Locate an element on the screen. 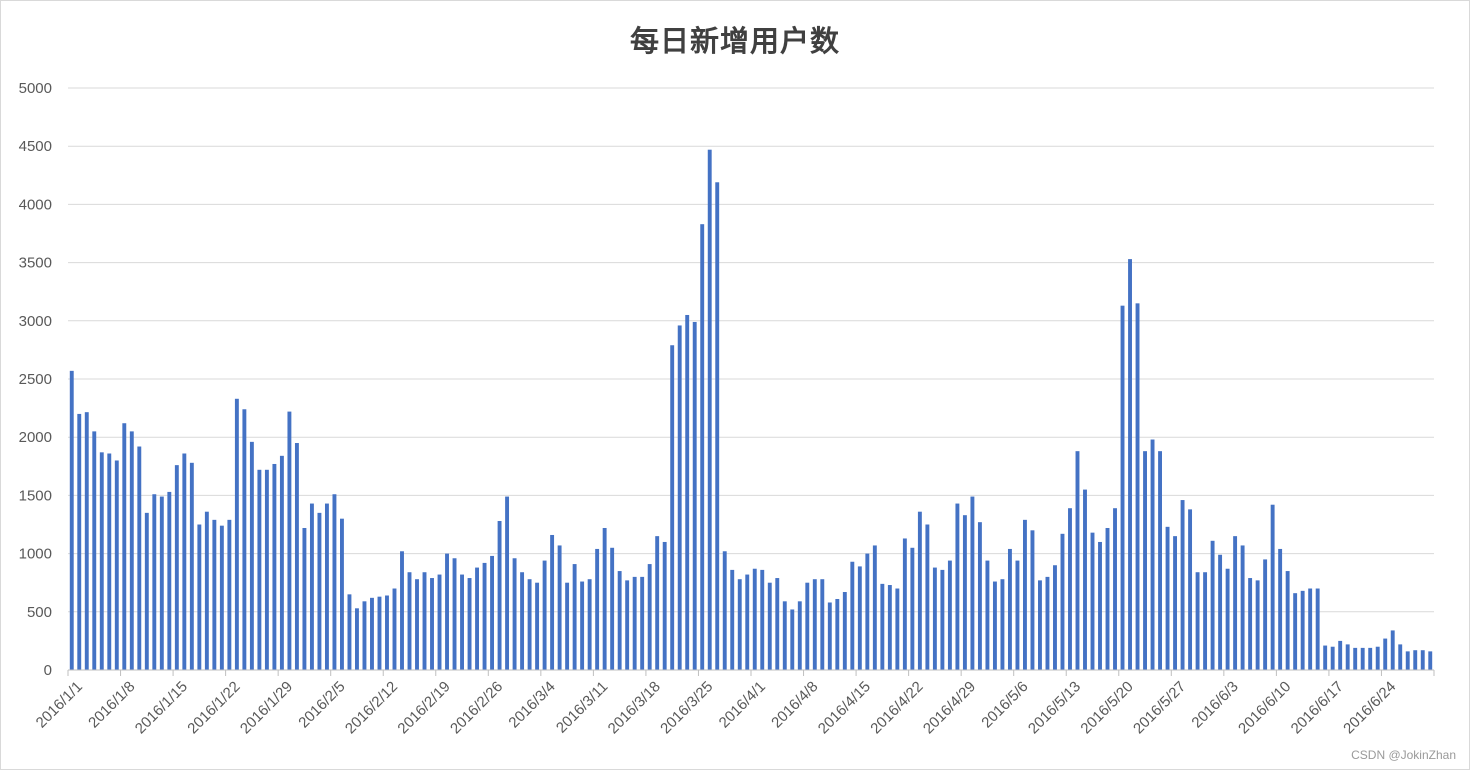  x-tick-label: 2016/3/25 is located at coordinates (686, 707).